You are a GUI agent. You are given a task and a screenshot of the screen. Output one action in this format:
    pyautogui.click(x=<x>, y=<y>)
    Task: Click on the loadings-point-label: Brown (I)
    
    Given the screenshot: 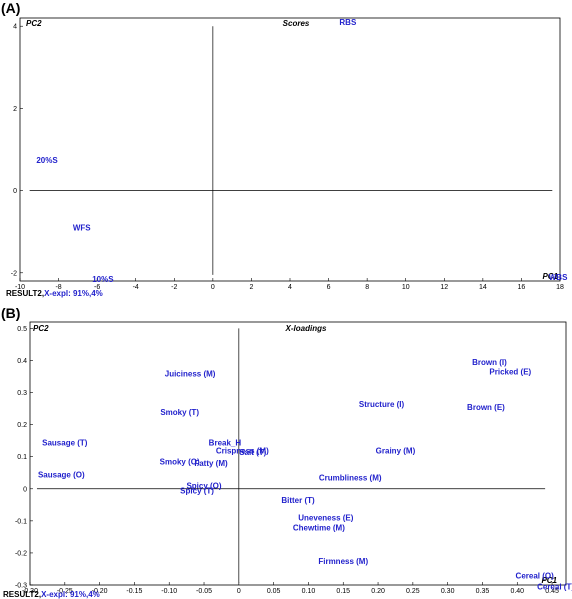 What is the action you would take?
    pyautogui.click(x=489, y=362)
    